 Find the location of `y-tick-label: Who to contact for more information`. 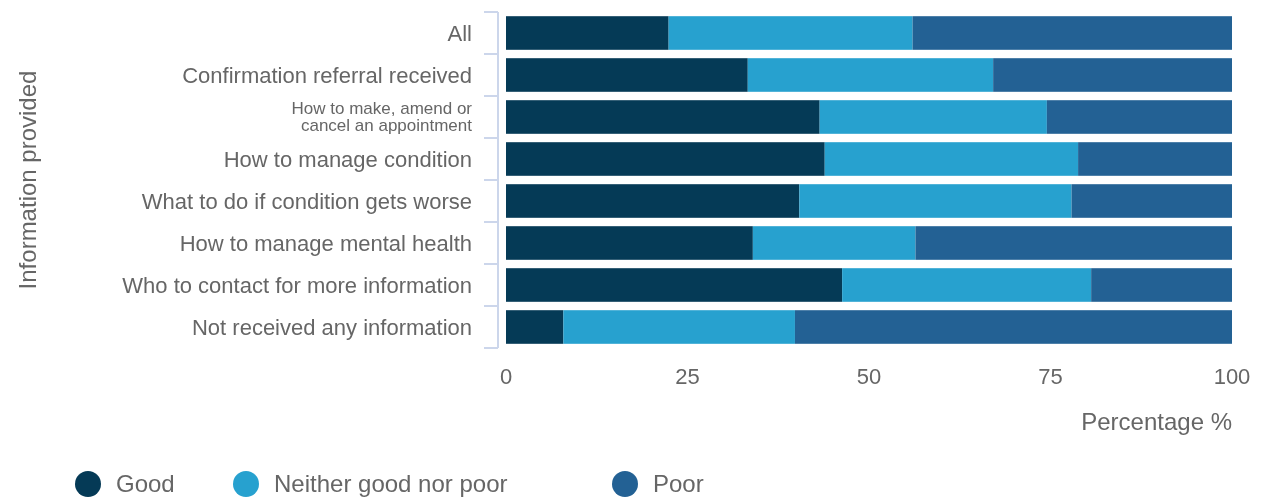

y-tick-label: Who to contact for more information is located at coordinates (297, 285).